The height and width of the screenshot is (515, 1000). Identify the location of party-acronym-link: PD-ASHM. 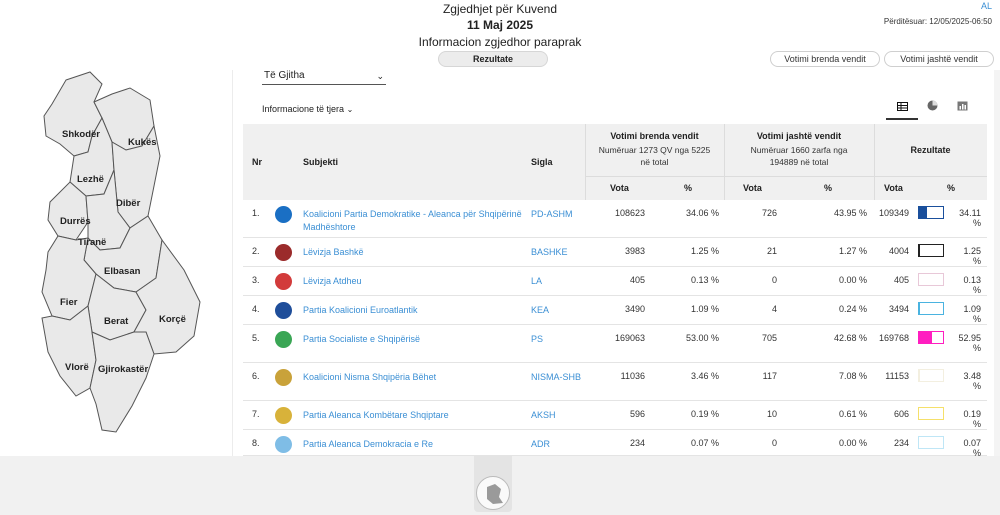
(552, 214).